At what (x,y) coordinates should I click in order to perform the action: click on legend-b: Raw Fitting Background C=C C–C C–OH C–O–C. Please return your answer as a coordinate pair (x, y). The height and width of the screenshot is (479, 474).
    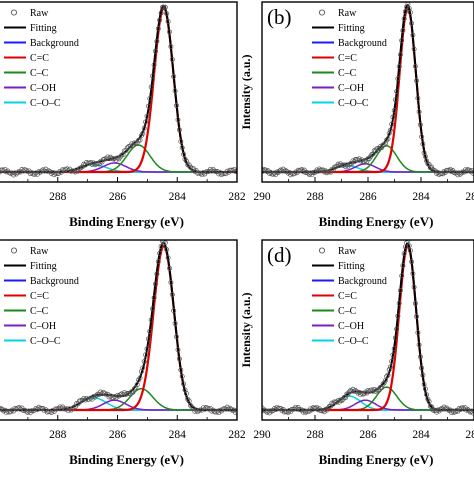
    Looking at the image, I should click on (349, 58).